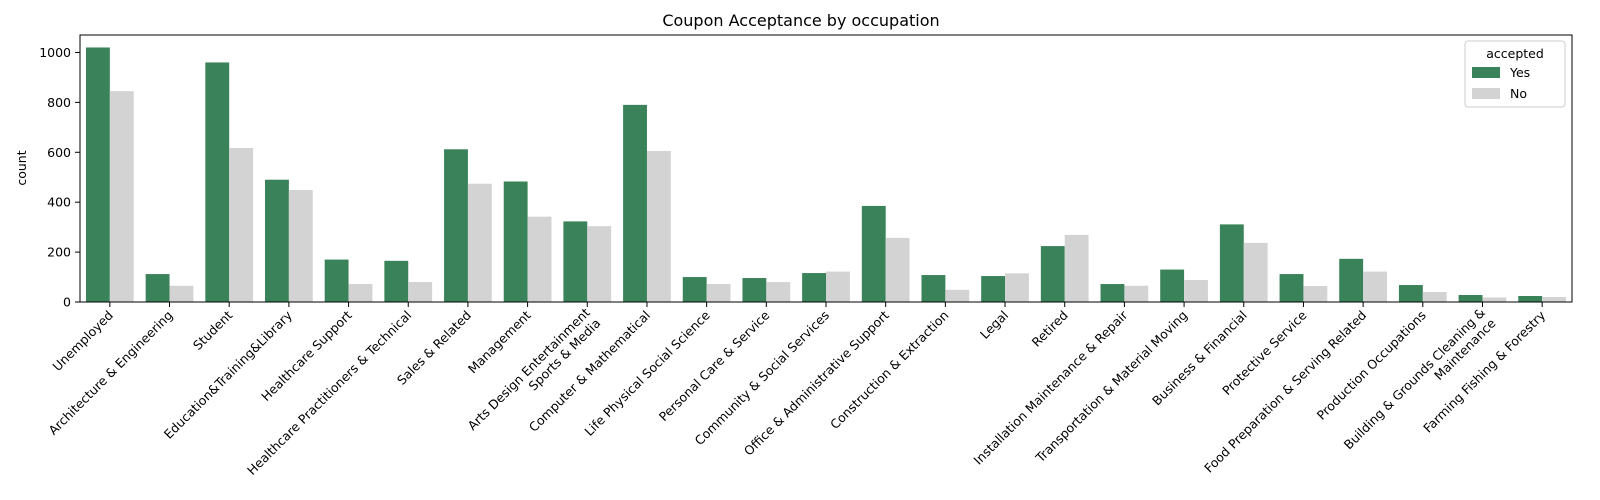 This screenshot has height=500, width=1600. Describe the element at coordinates (59, 177) in the screenshot. I see `y-axis: 0 200 400 600 800 1000` at that location.